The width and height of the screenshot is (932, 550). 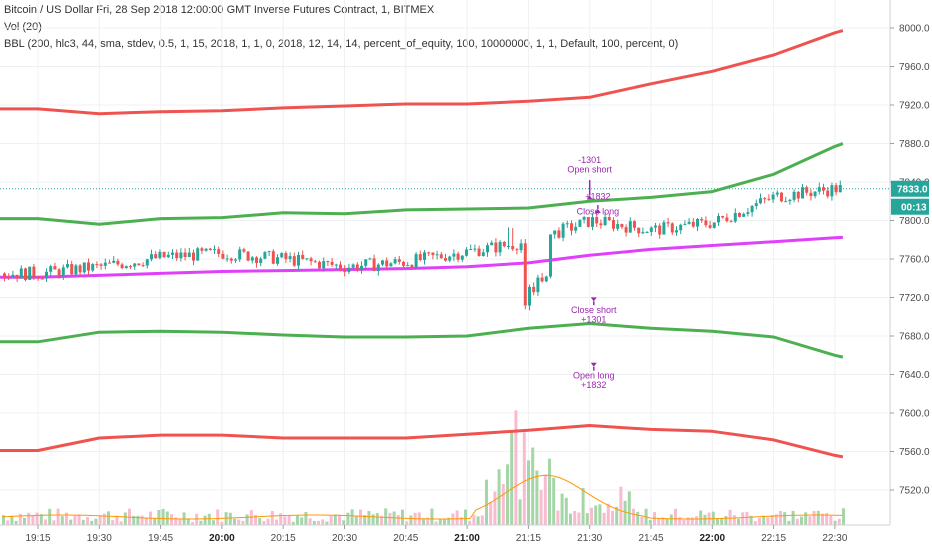 I want to click on price-tick-label: 7920.0, so click(x=914, y=106).